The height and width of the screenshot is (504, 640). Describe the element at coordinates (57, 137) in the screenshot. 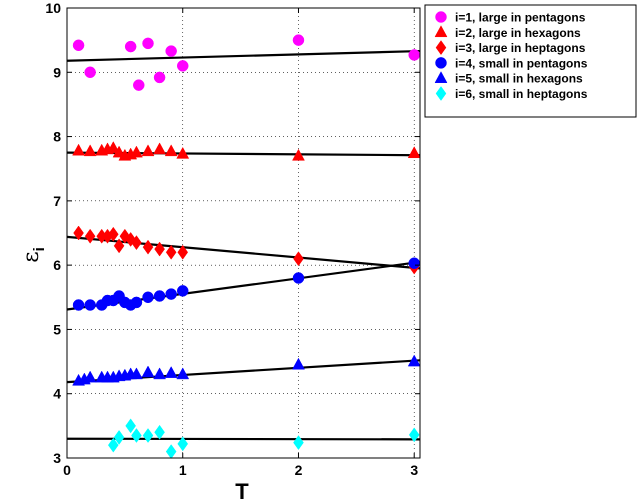

I see `y-tick-label: 8` at that location.